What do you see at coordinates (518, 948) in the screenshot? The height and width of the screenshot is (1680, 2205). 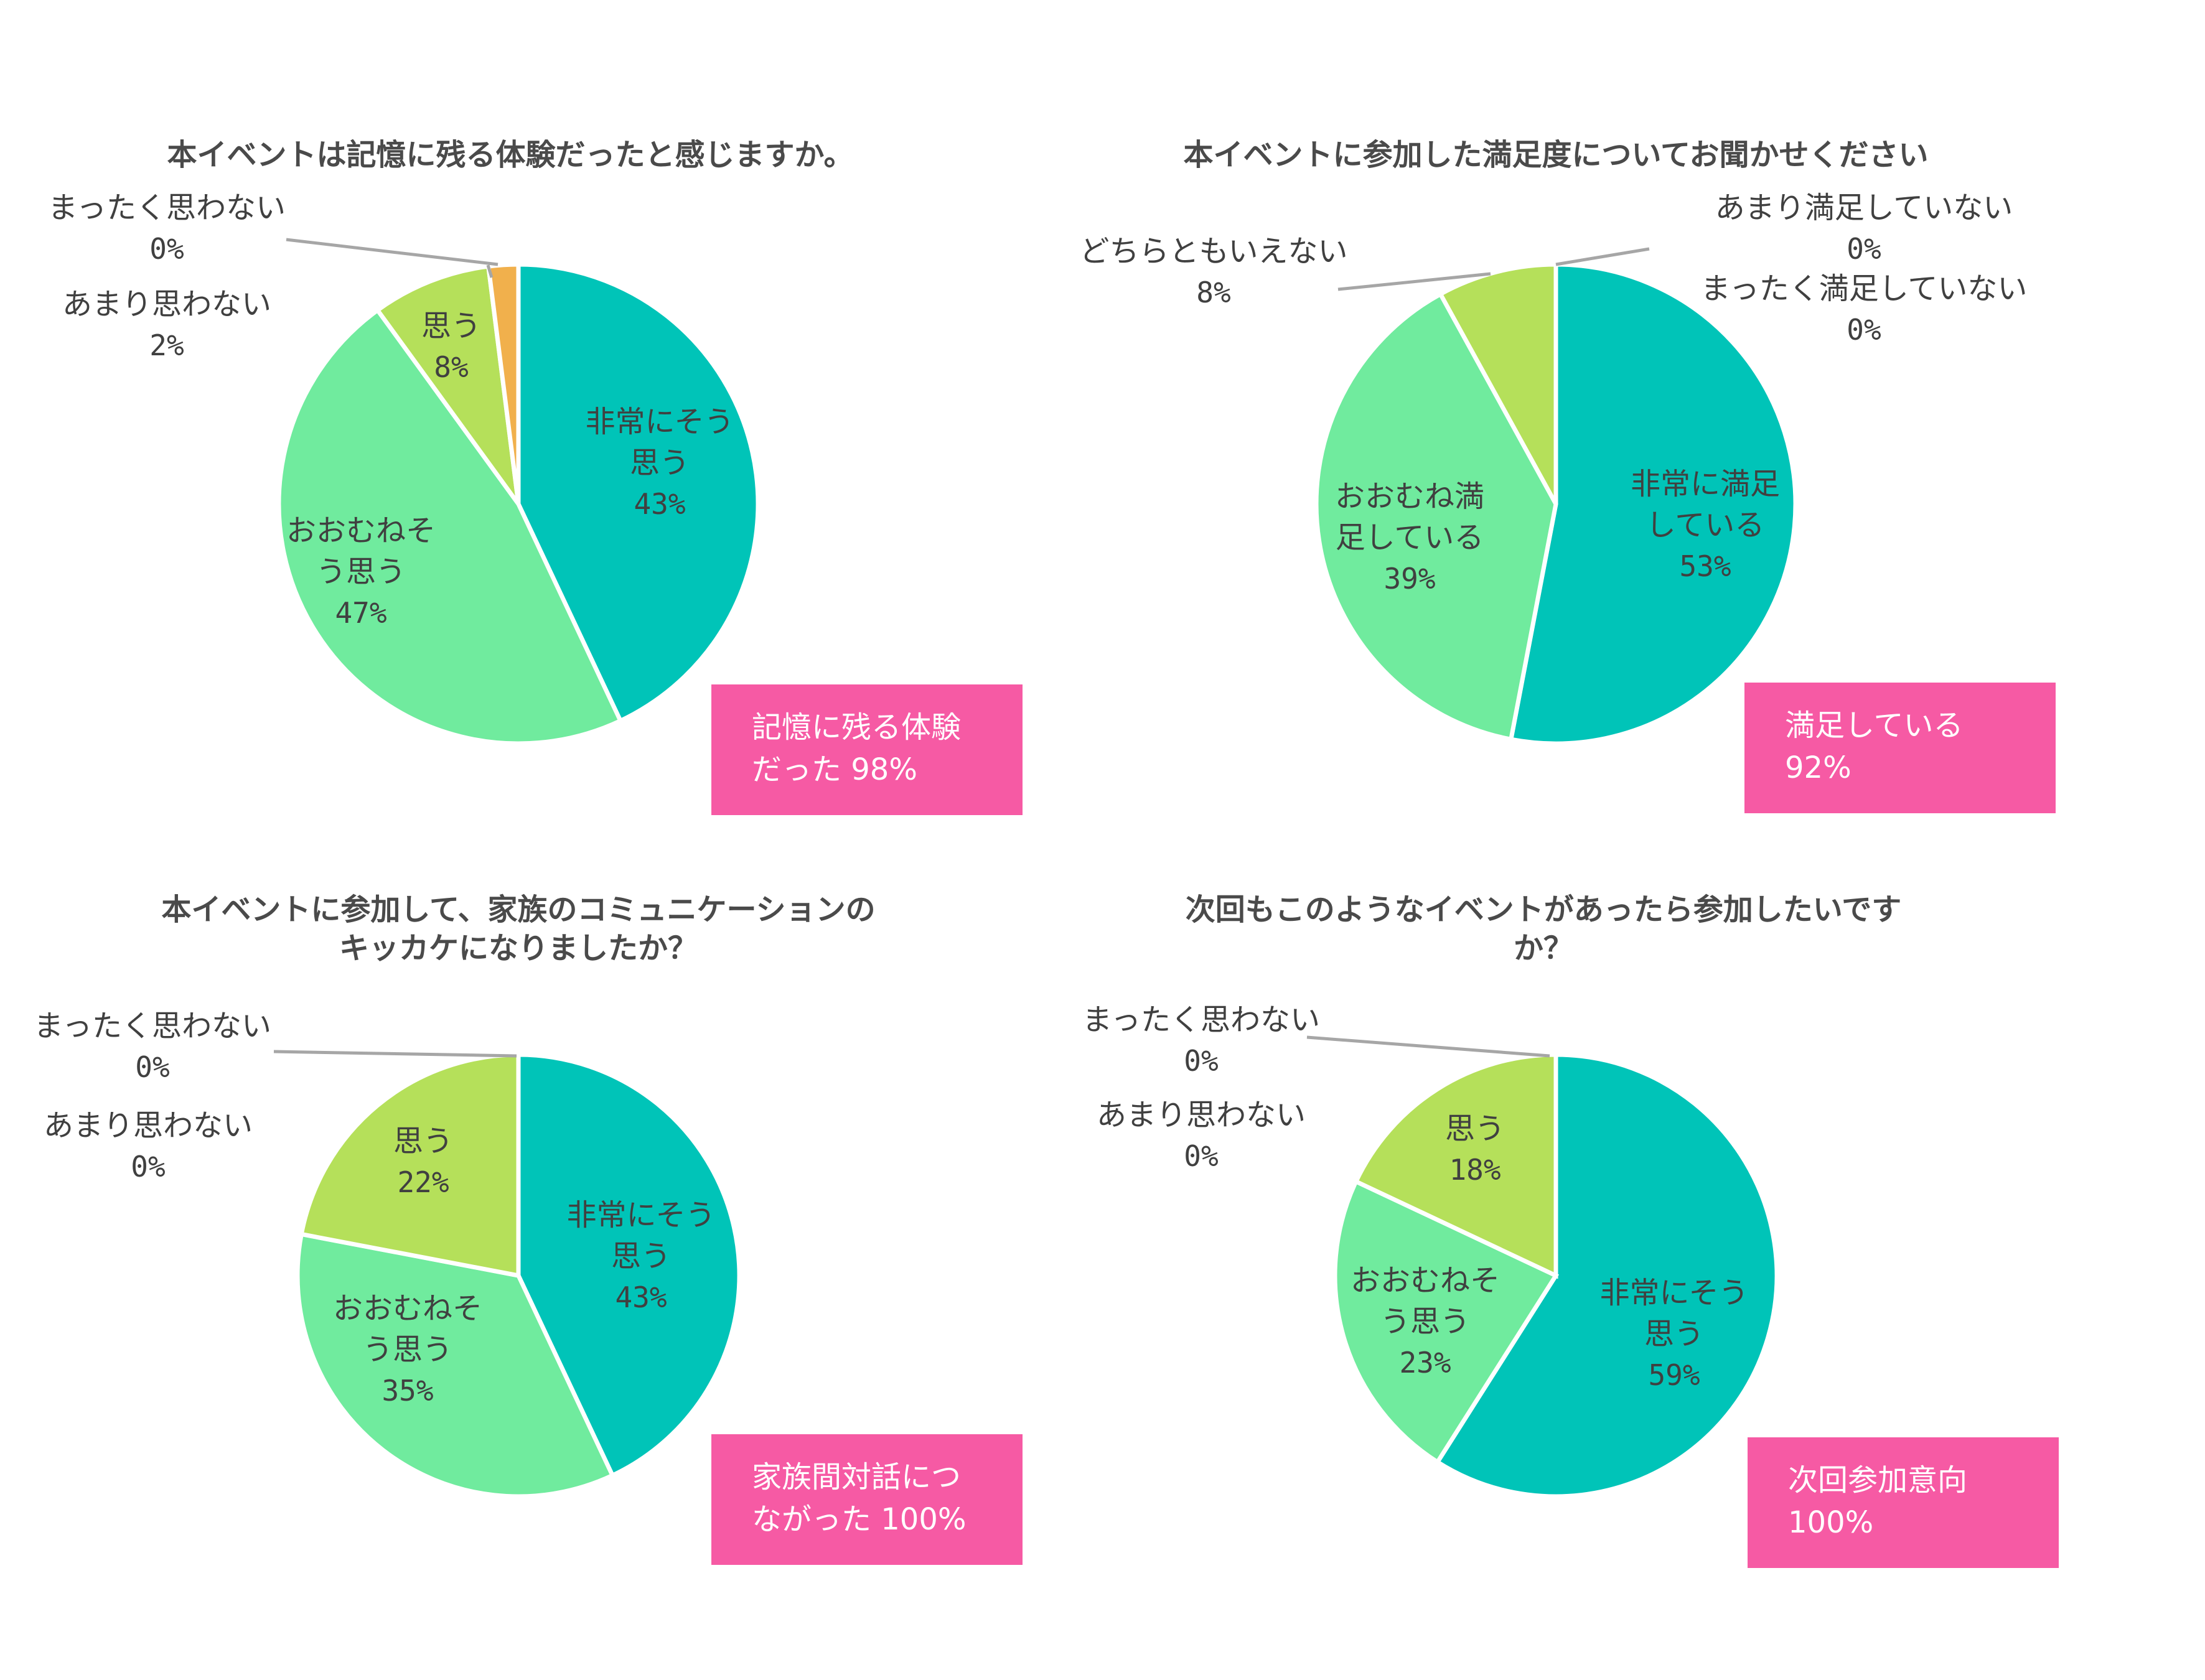 I see `chart-title: キッカケになりましたか？` at bounding box center [518, 948].